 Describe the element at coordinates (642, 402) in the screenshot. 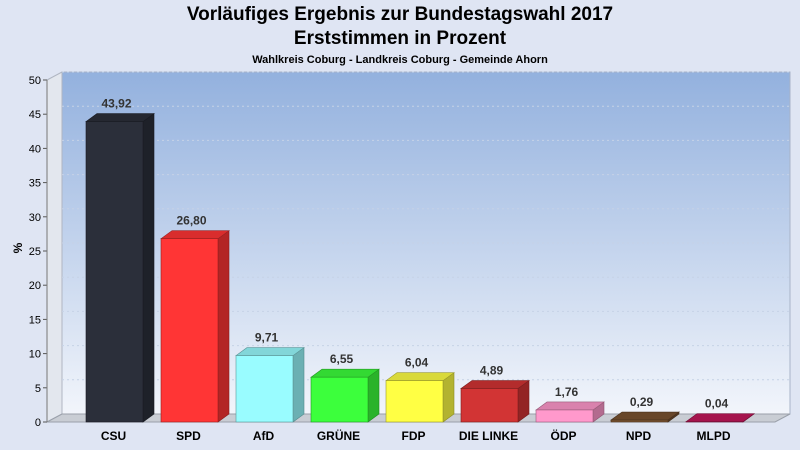

I see `data-label: 0,29` at that location.